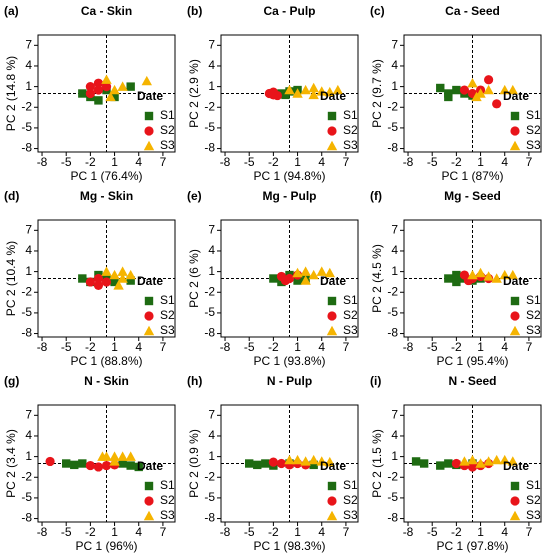  Describe the element at coordinates (377, 93) in the screenshot. I see `y-axis-label: PC 2 (9.7 %)` at that location.